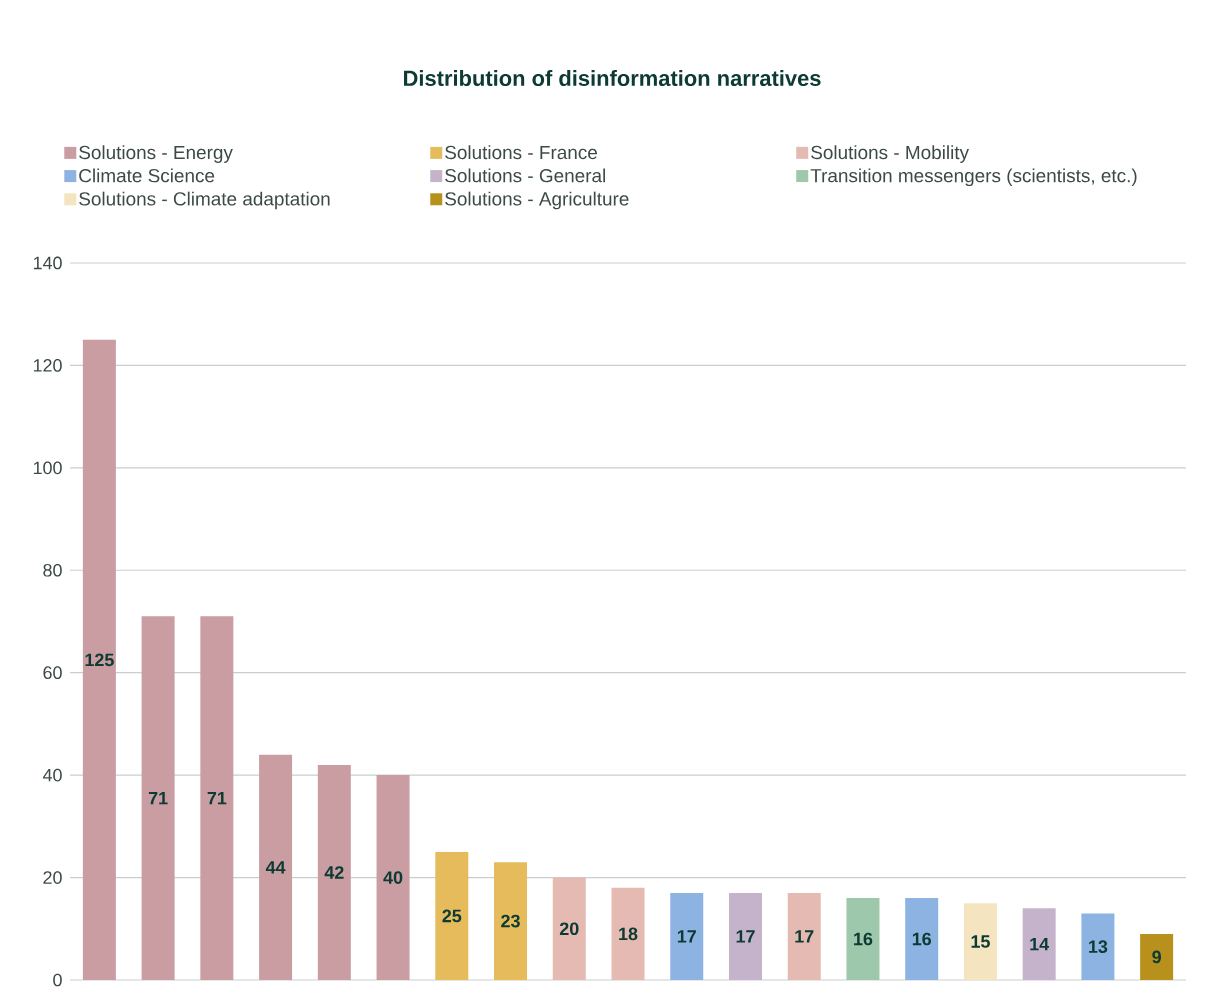 This screenshot has width=1224, height=989. What do you see at coordinates (973, 177) in the screenshot?
I see `legend-label: Transition messengers (scientists, etc.)` at bounding box center [973, 177].